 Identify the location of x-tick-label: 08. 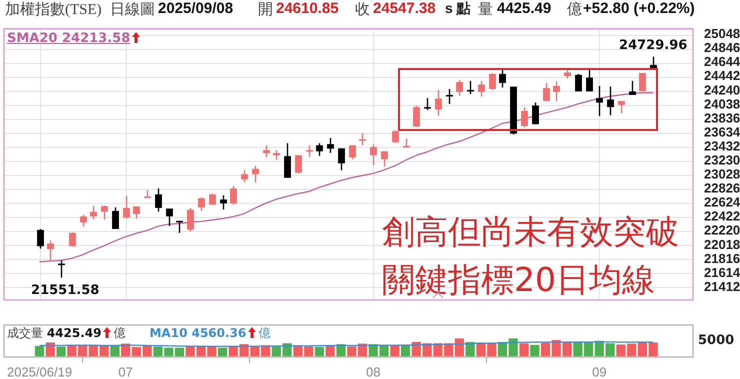
(373, 371).